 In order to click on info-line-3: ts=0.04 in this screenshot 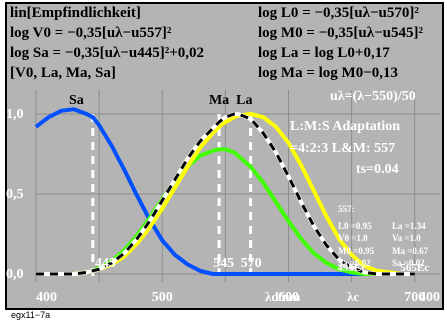, I will do `click(377, 169)`.